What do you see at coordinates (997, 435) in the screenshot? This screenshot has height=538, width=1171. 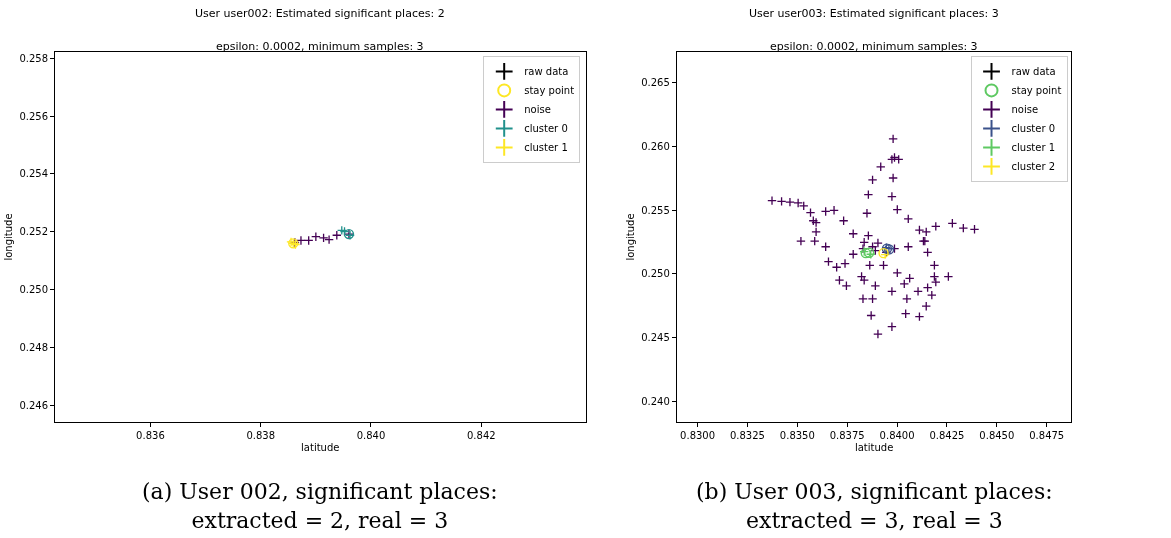 I see `x-tick-label: 0.8450` at bounding box center [997, 435].